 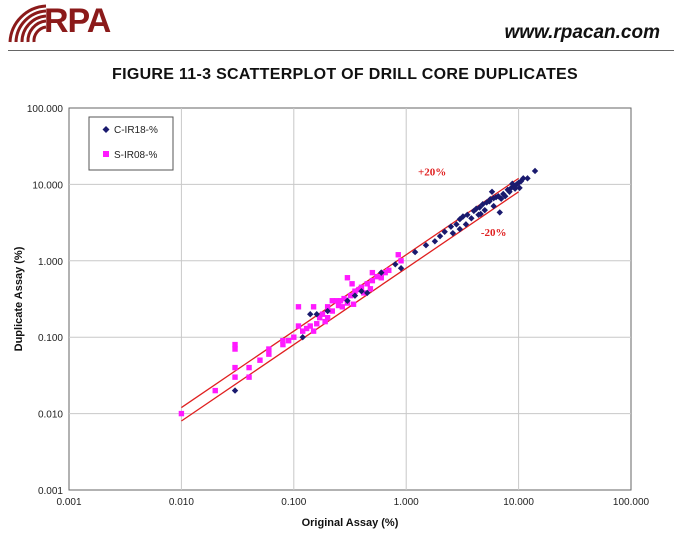 What do you see at coordinates (293, 502) in the screenshot?
I see `x-tick-label: 0.100` at bounding box center [293, 502].